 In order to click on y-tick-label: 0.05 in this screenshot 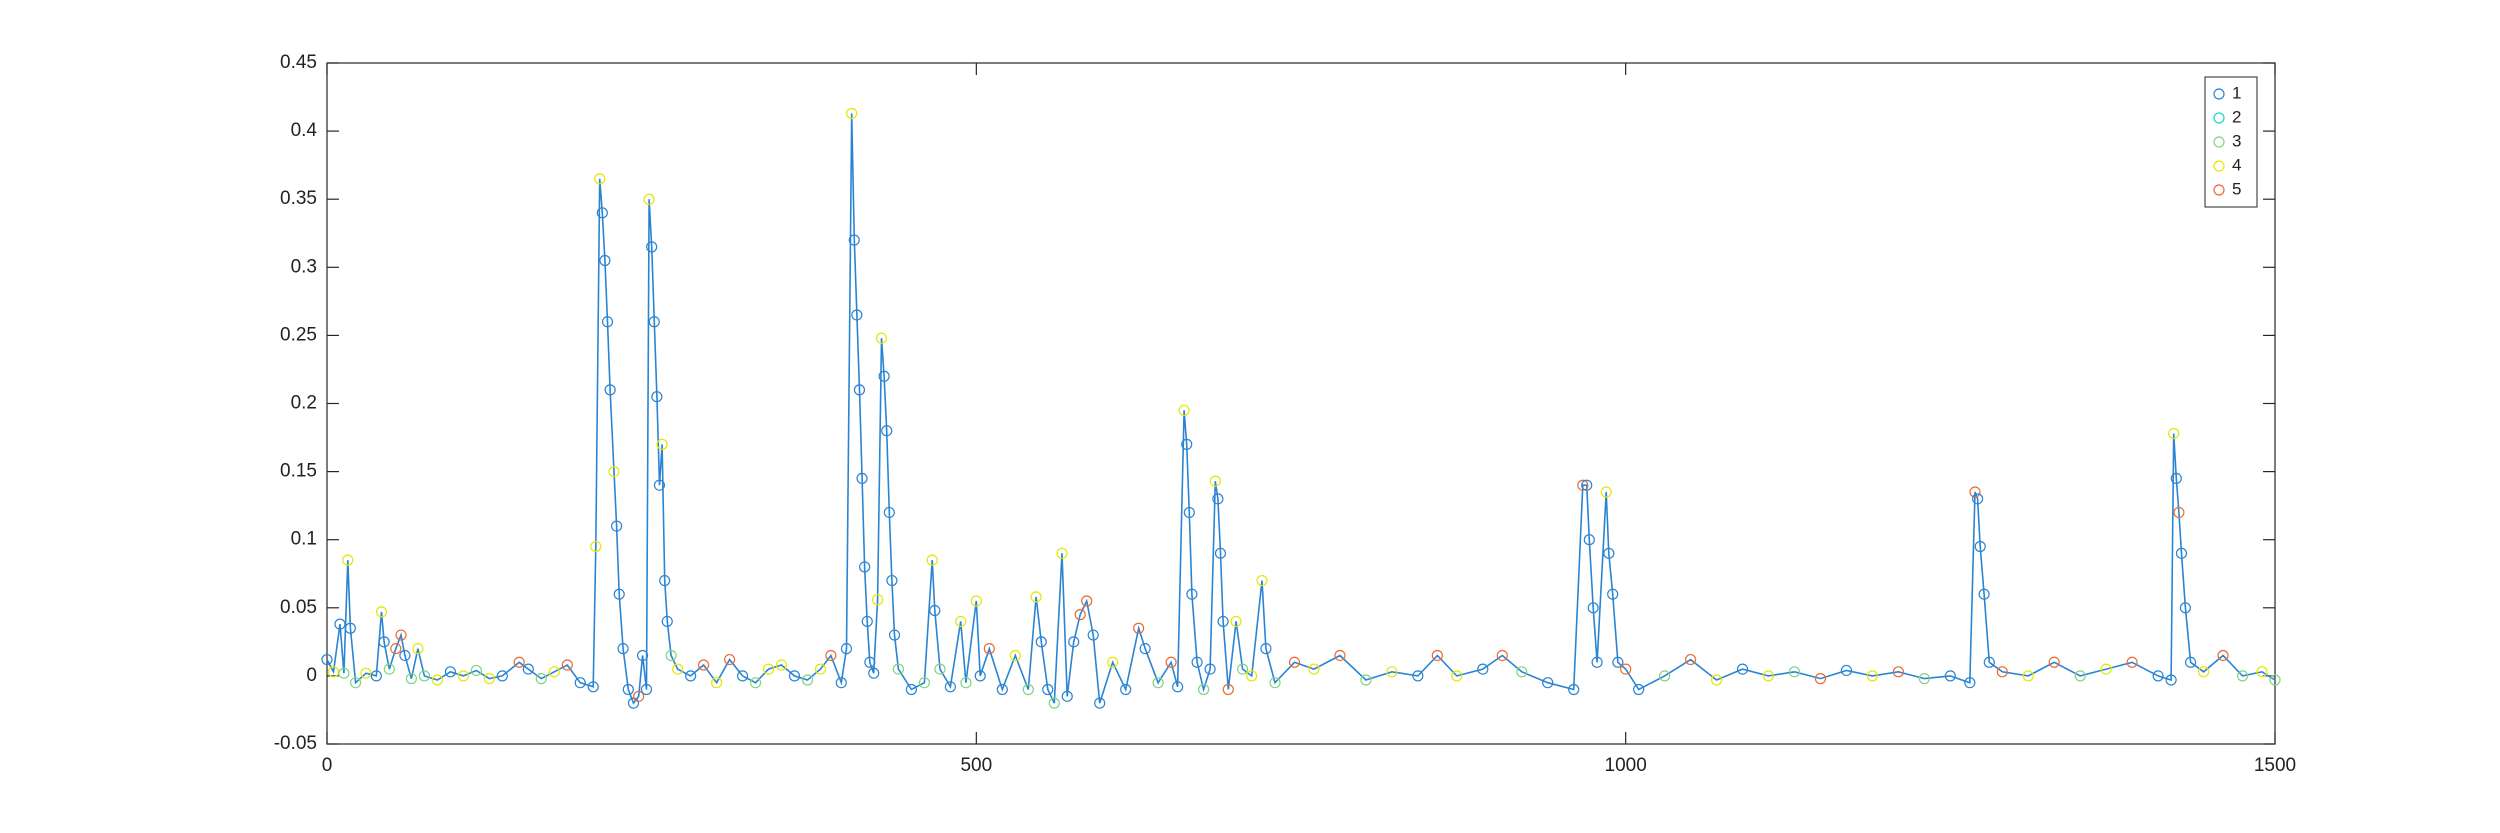, I will do `click(298, 607)`.